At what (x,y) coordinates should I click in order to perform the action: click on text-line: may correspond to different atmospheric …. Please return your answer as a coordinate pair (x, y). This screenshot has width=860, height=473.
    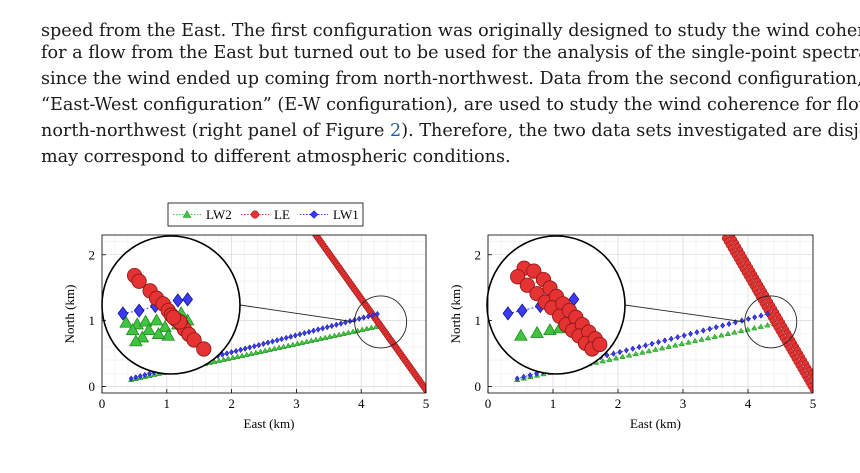
    Looking at the image, I should click on (276, 157).